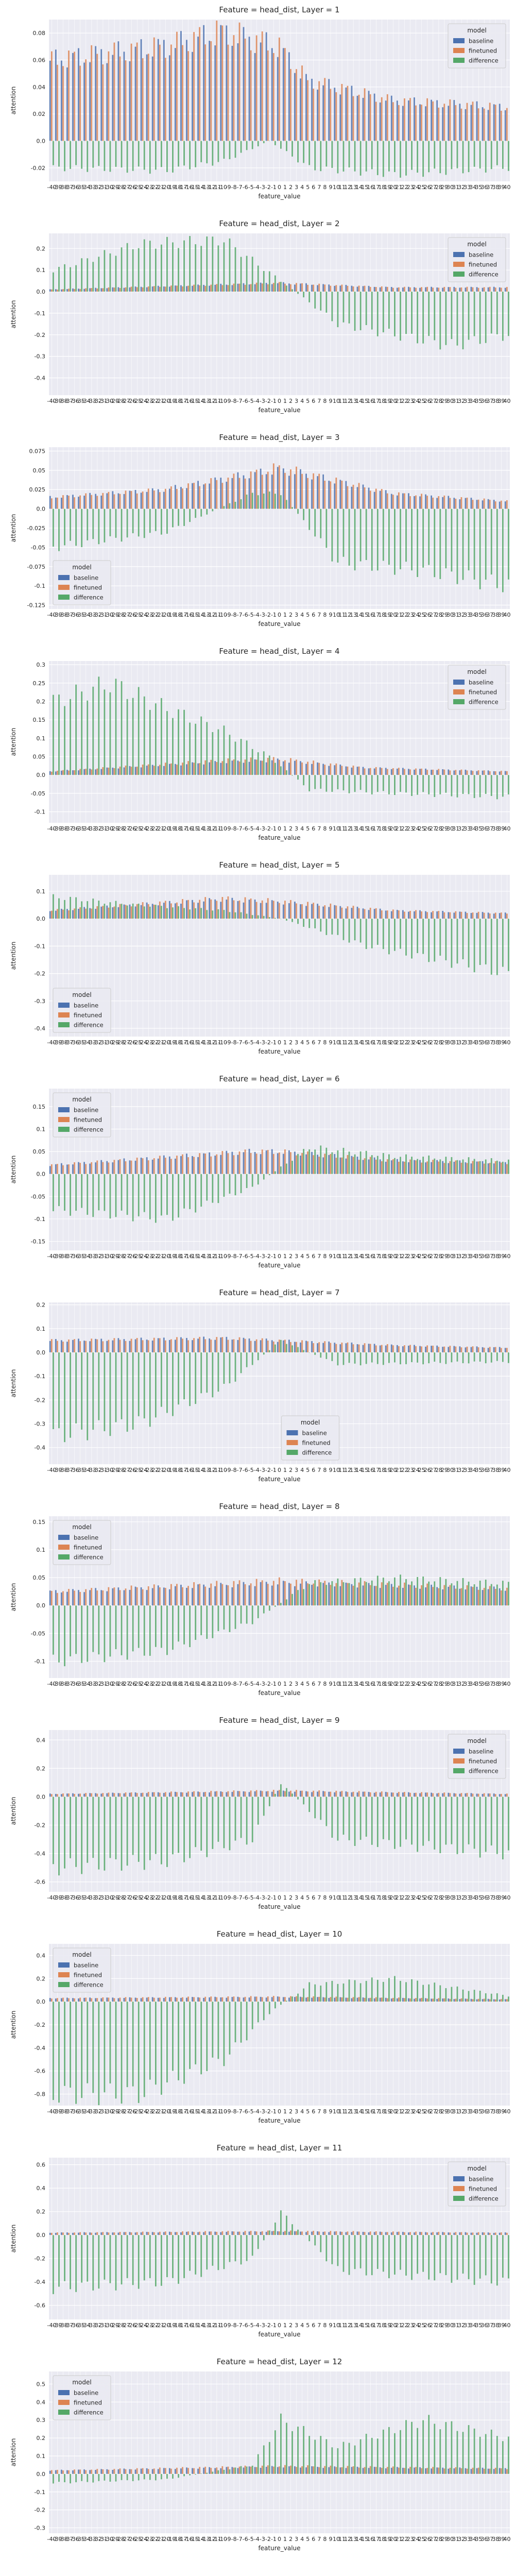 The height and width of the screenshot is (2576, 515). Describe the element at coordinates (342, 828) in the screenshot. I see `x-tick-label: 11` at that location.